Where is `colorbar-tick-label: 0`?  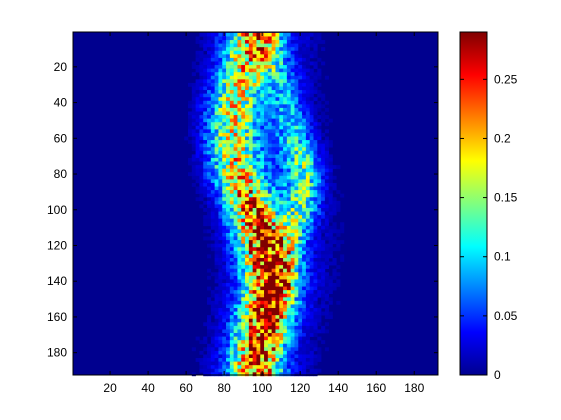
colorbar-tick-label: 0 is located at coordinates (497, 375).